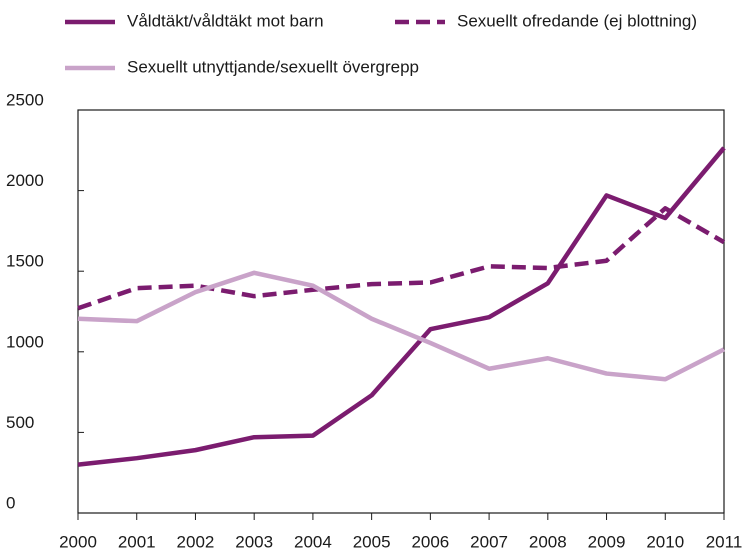  Describe the element at coordinates (25, 99) in the screenshot. I see `y-tick-label: 2500` at that location.